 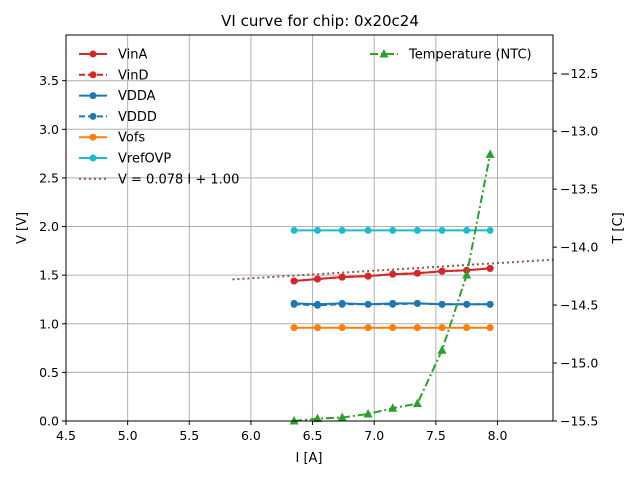 What do you see at coordinates (470, 55) in the screenshot?
I see `legend-label: Temperature (NTC)` at bounding box center [470, 55].